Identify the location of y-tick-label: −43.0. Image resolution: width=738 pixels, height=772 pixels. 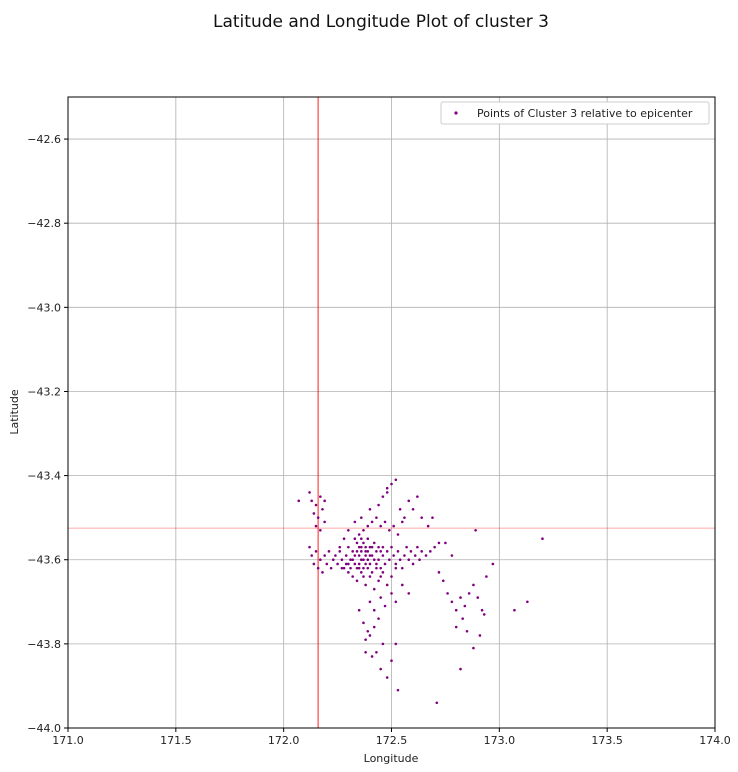
(44, 307).